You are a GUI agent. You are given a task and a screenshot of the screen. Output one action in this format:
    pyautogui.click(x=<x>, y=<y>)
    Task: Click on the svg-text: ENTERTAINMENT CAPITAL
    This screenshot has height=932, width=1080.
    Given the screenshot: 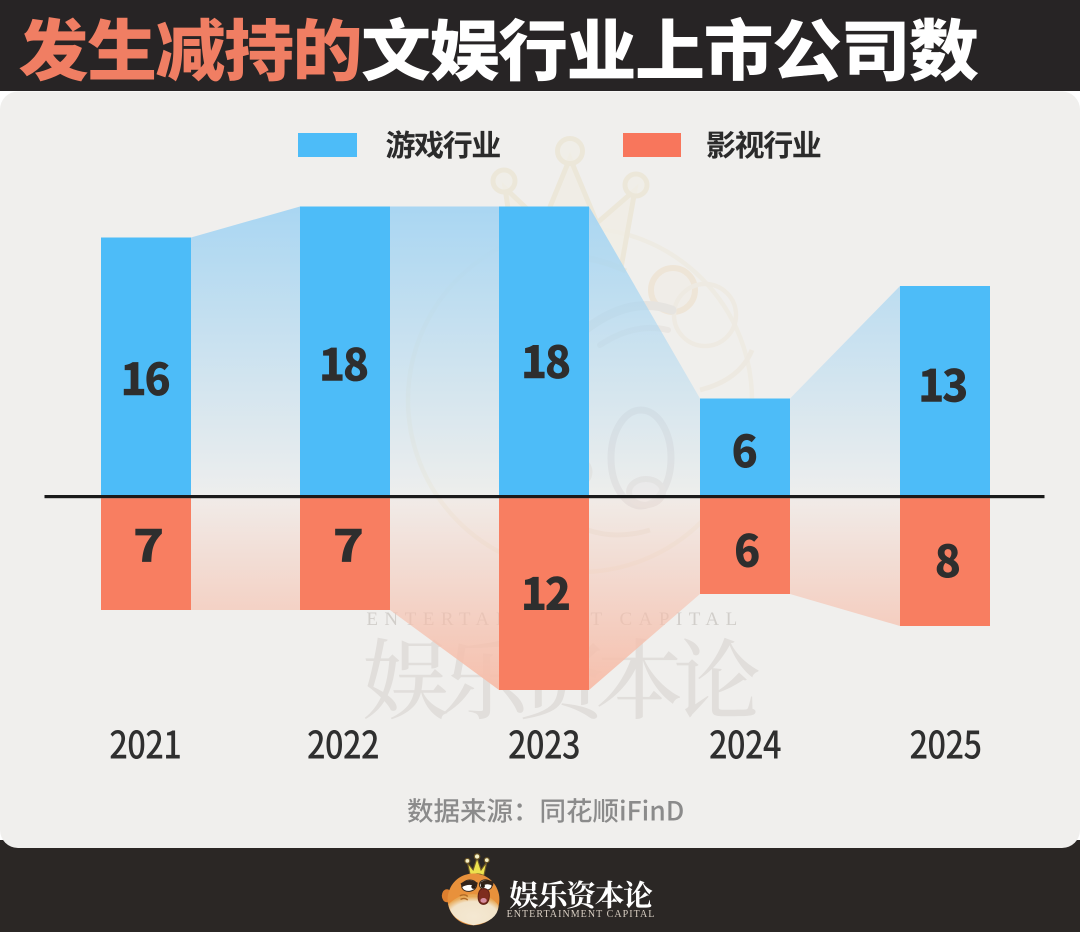 What is the action you would take?
    pyautogui.click(x=581, y=914)
    